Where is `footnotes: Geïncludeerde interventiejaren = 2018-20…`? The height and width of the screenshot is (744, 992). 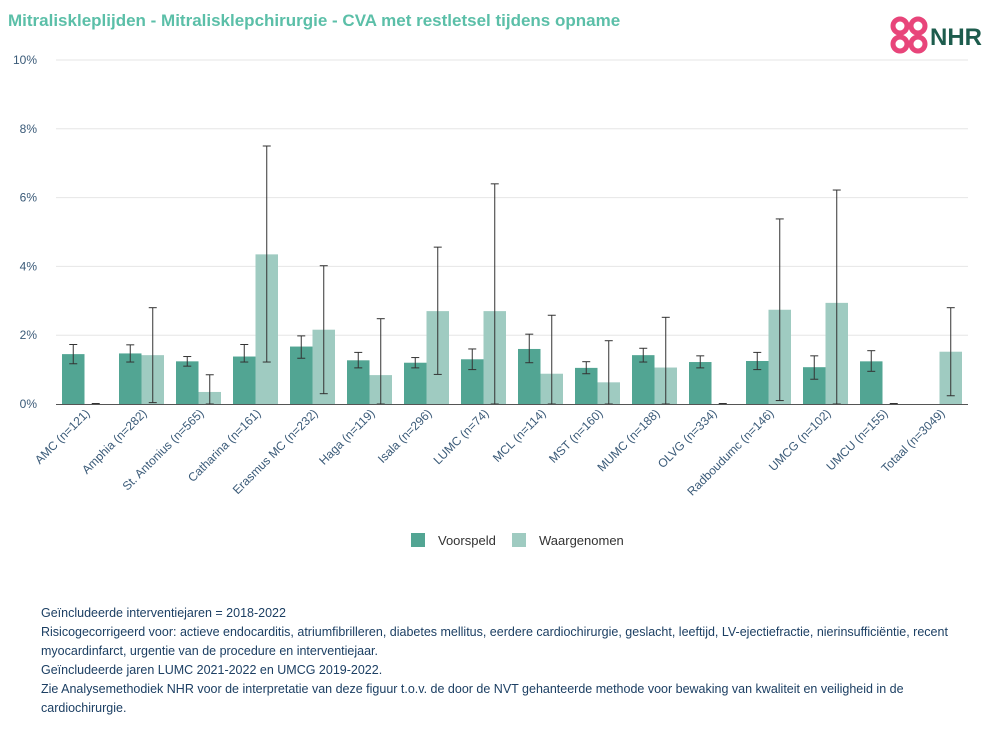
footnotes: Geïncludeerde interventiejaren = 2018-20… is located at coordinates (506, 661).